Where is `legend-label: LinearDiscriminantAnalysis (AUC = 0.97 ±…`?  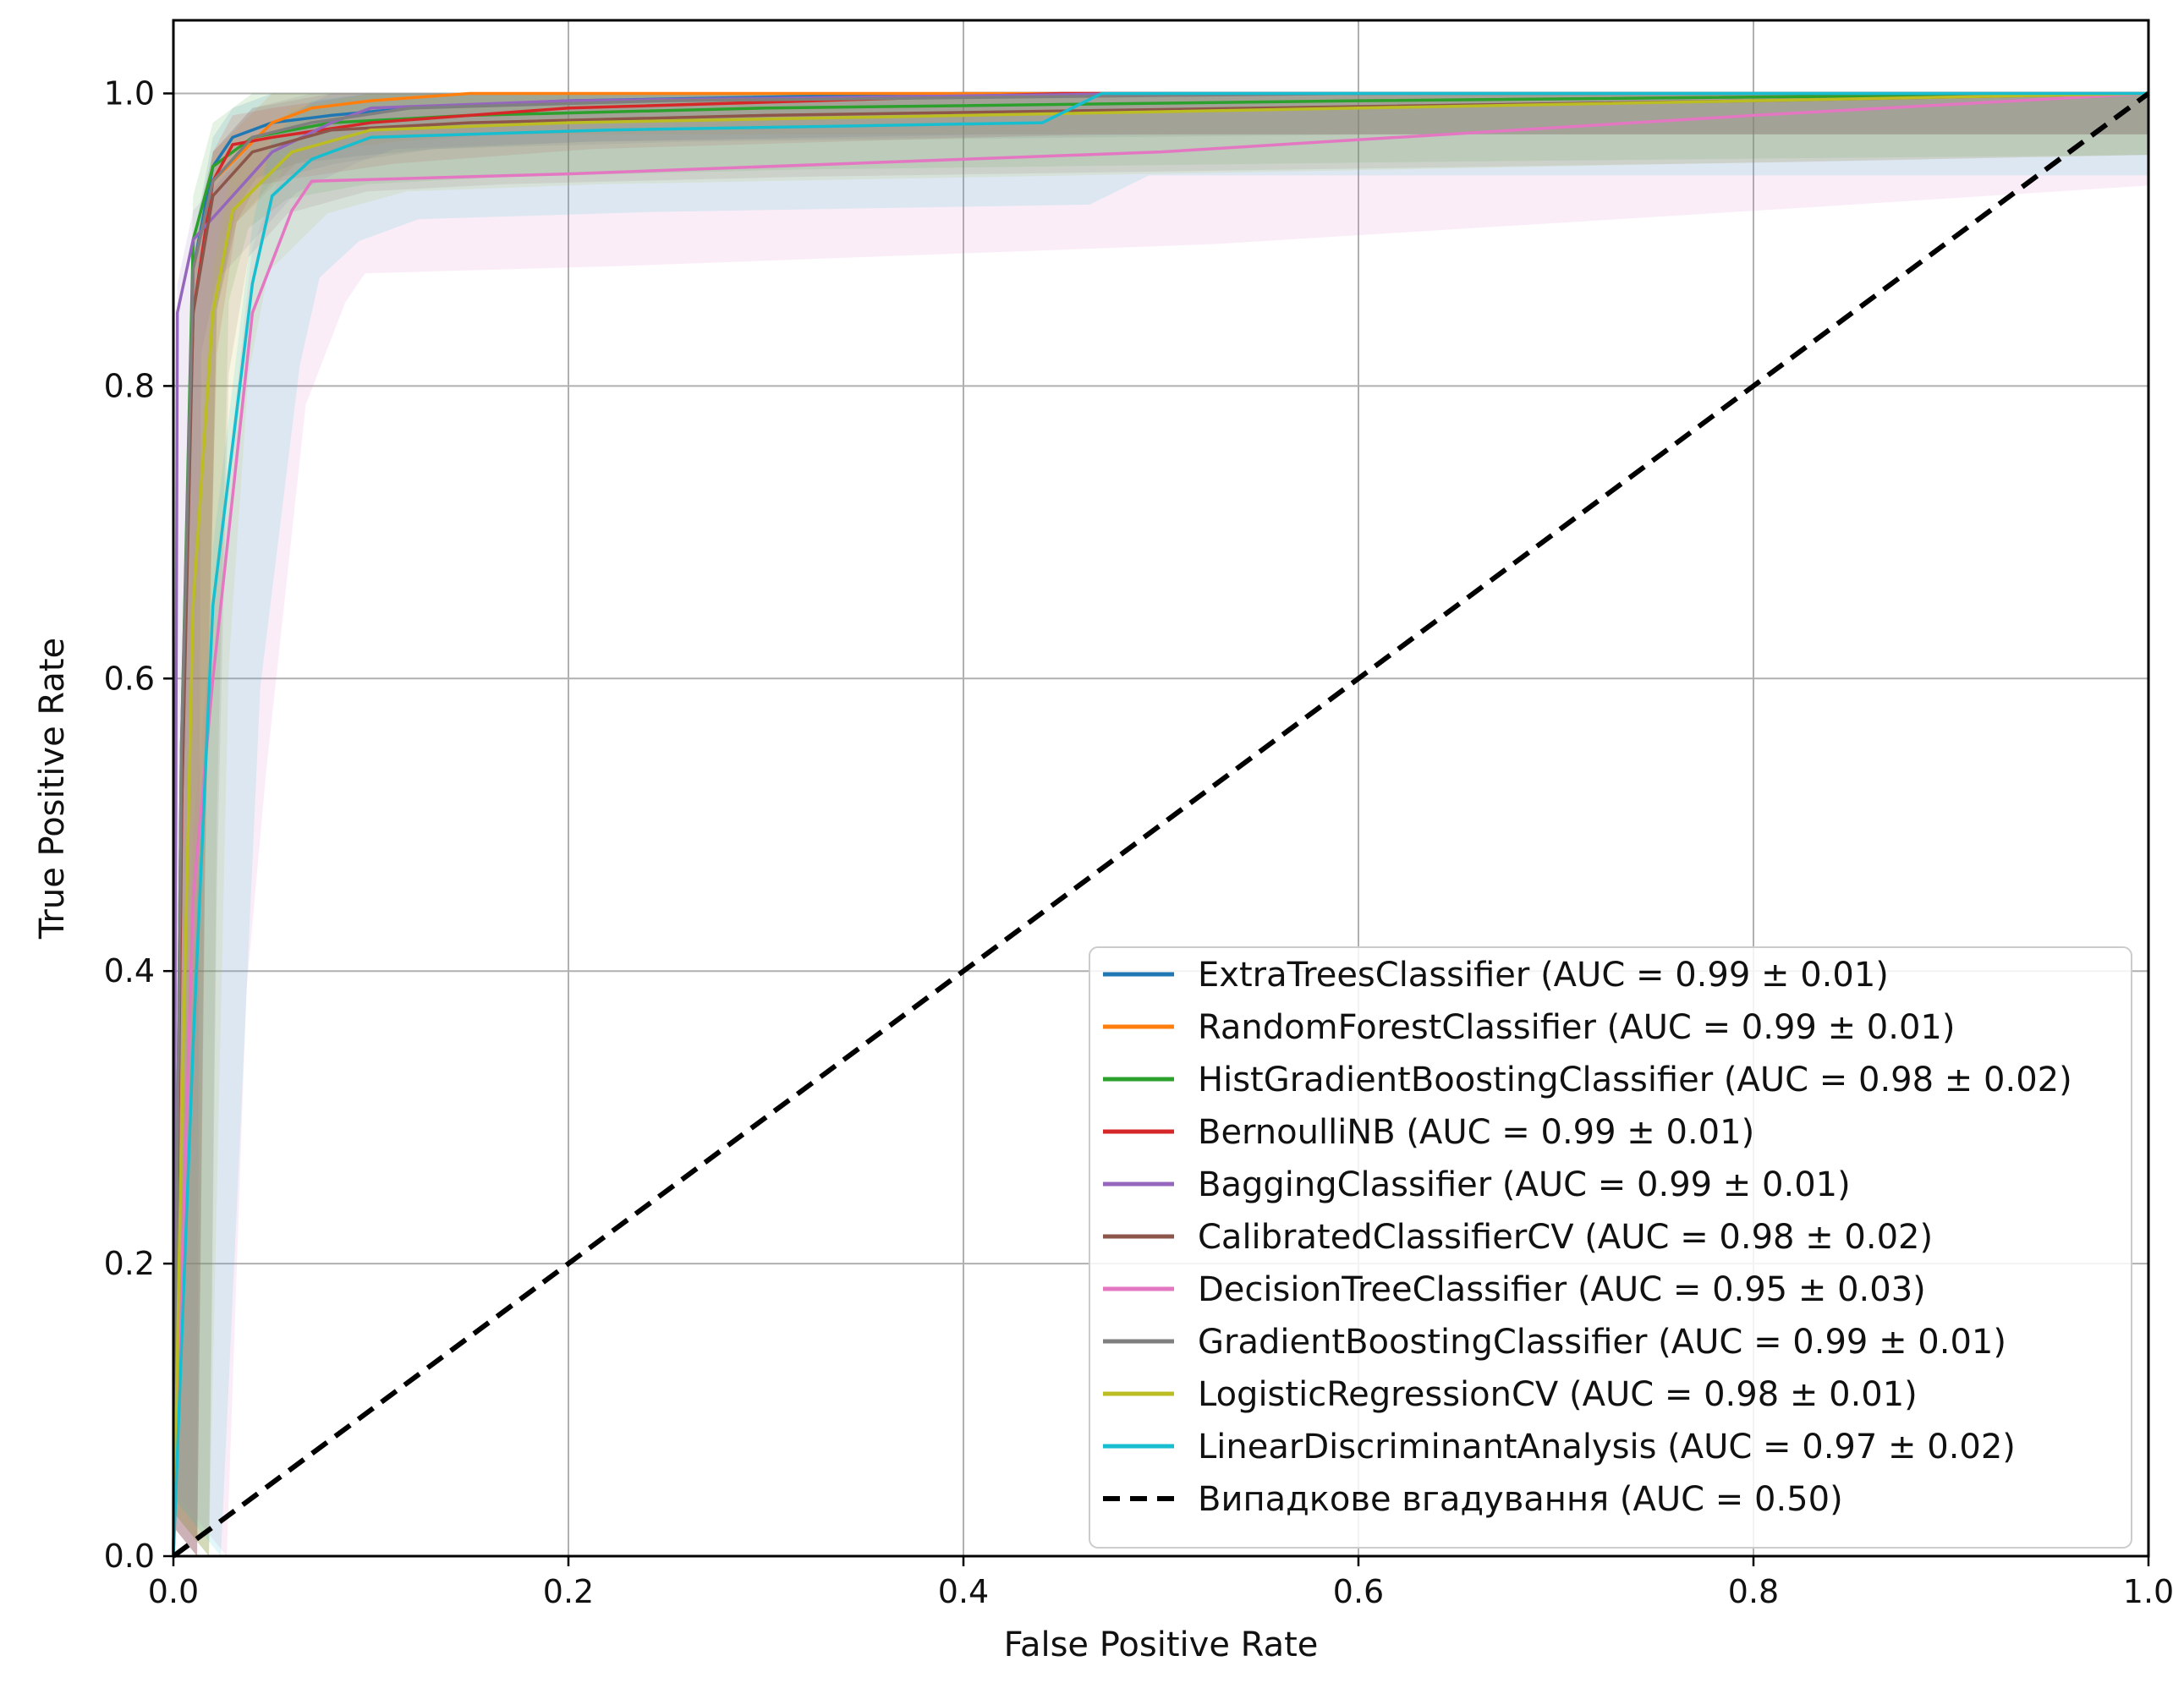
legend-label: LinearDiscriminantAnalysis (AUC = 0.97 ±… is located at coordinates (1607, 1447).